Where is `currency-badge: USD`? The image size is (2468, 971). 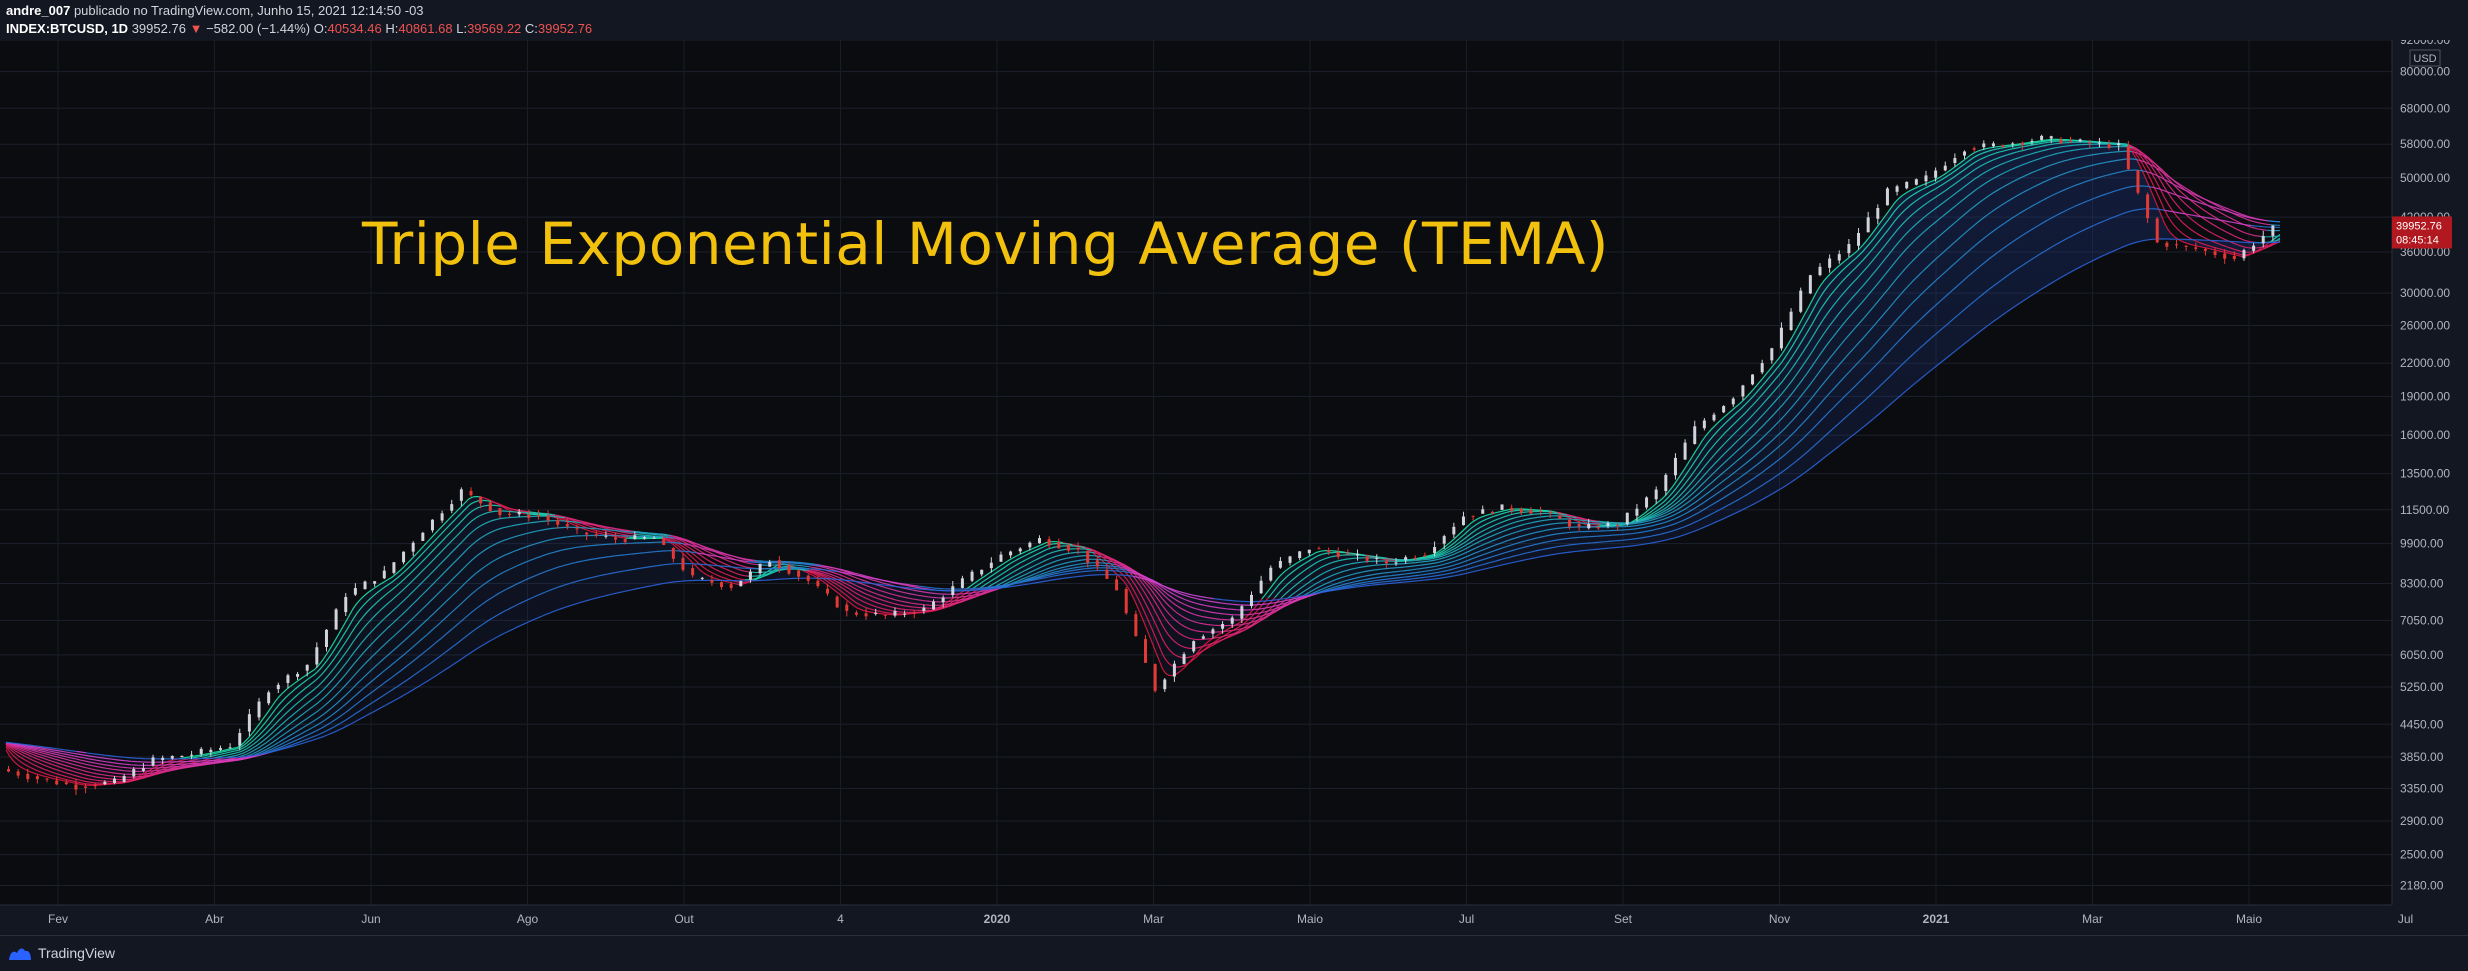
currency-badge: USD is located at coordinates (2425, 58).